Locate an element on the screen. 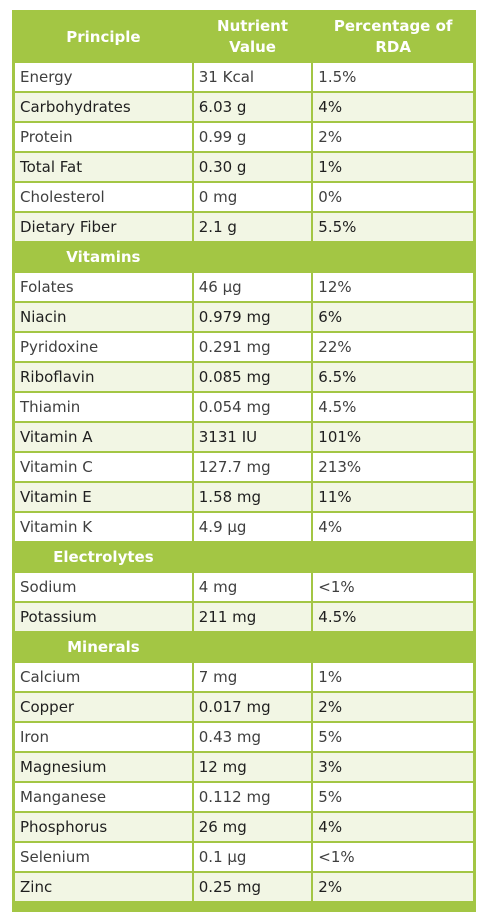  nutrient-name-cell: Folates is located at coordinates (103, 287).